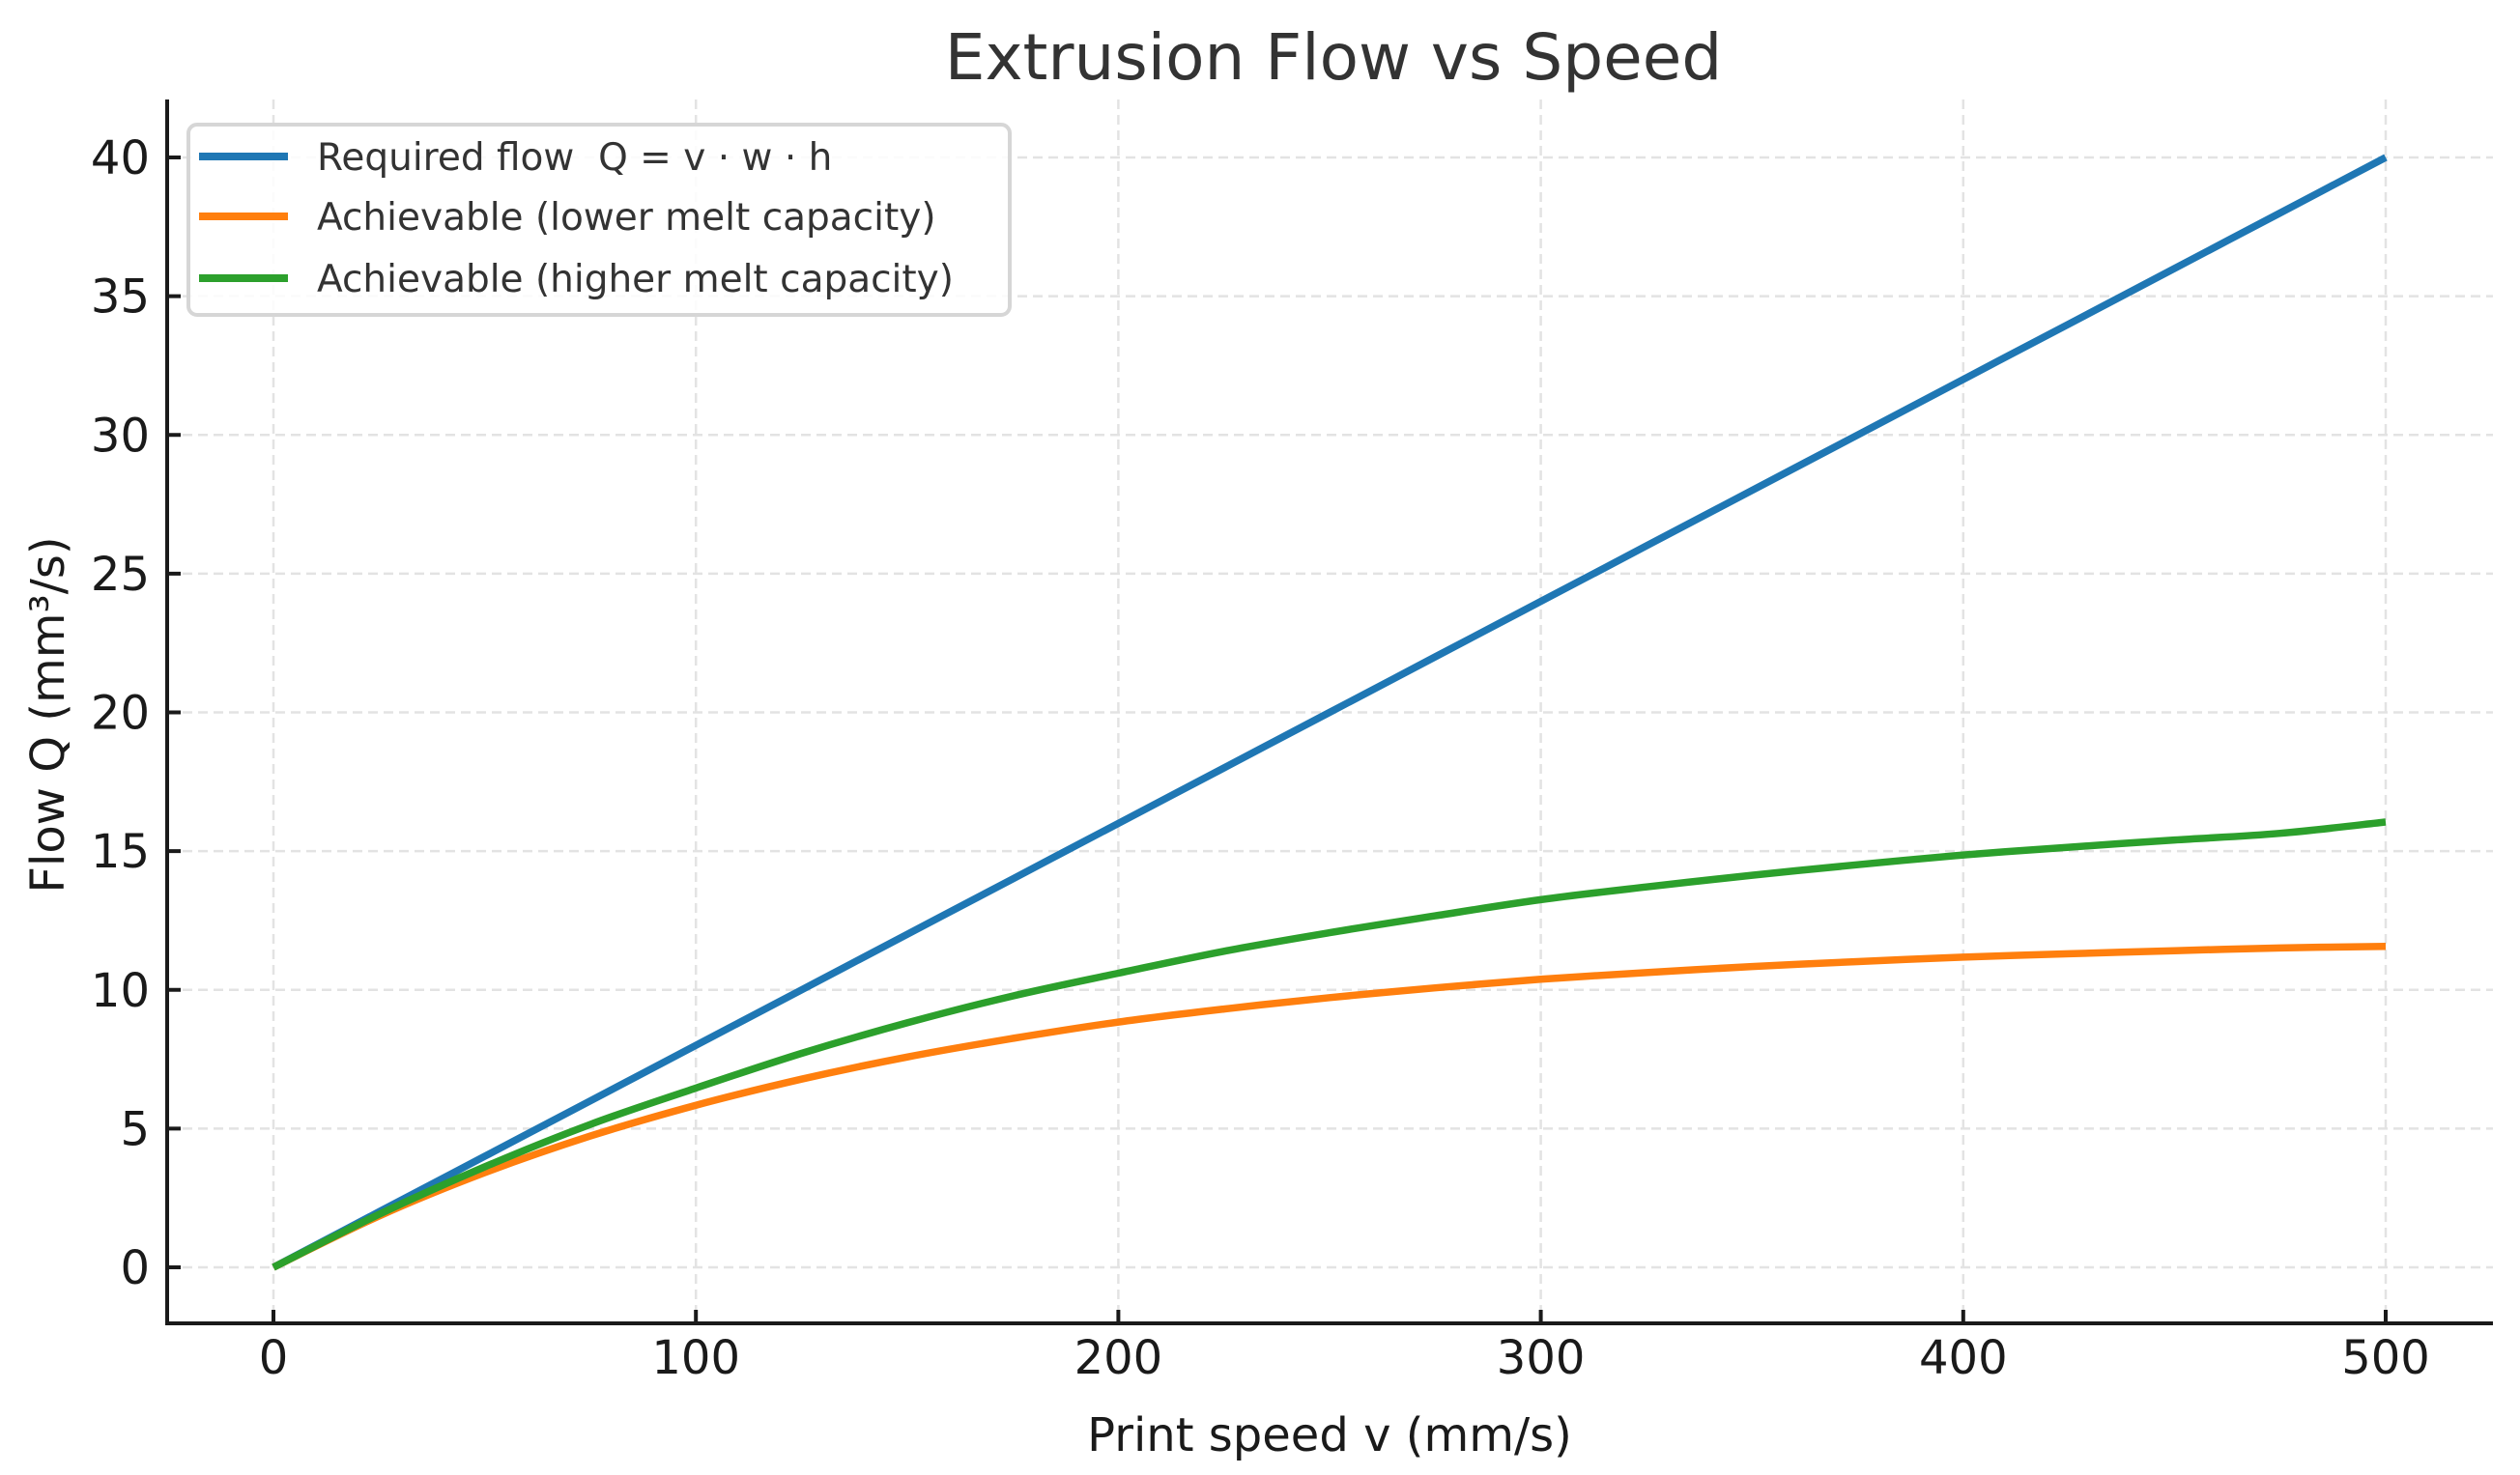 This screenshot has width=2520, height=1475. I want to click on legend-item-lower-melt: Achievable (lower melt capacity), so click(567, 218).